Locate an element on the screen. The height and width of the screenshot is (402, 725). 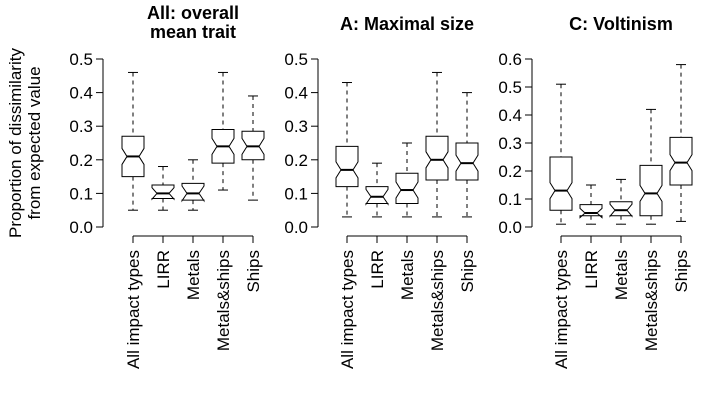
y-axis-title-line2: from expected value is located at coordinates (34, 142).